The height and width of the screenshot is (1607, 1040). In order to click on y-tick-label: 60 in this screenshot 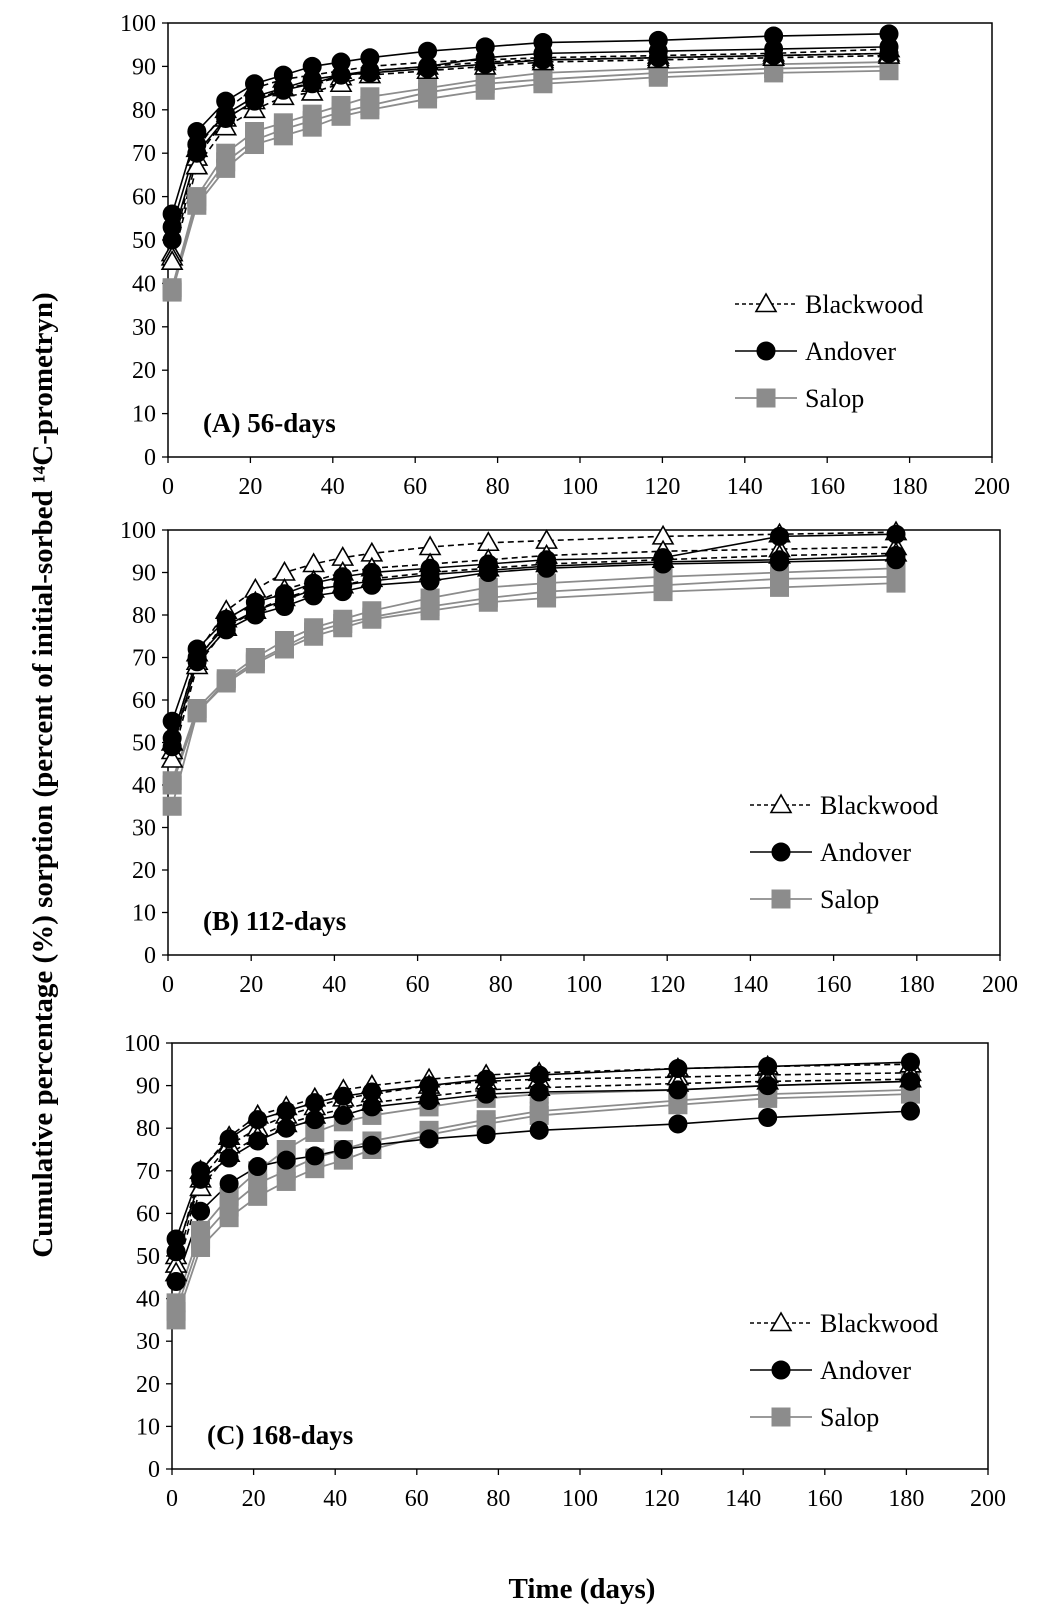, I will do `click(144, 198)`.